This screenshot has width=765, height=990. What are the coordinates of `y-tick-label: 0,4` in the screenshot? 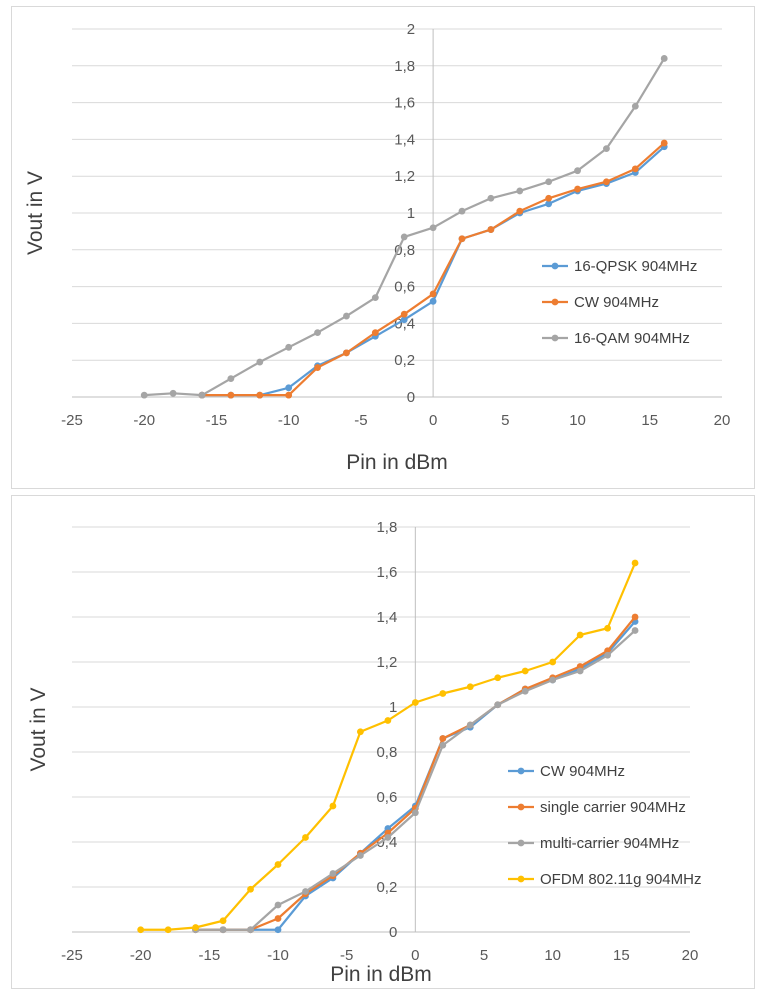 It's located at (404, 323).